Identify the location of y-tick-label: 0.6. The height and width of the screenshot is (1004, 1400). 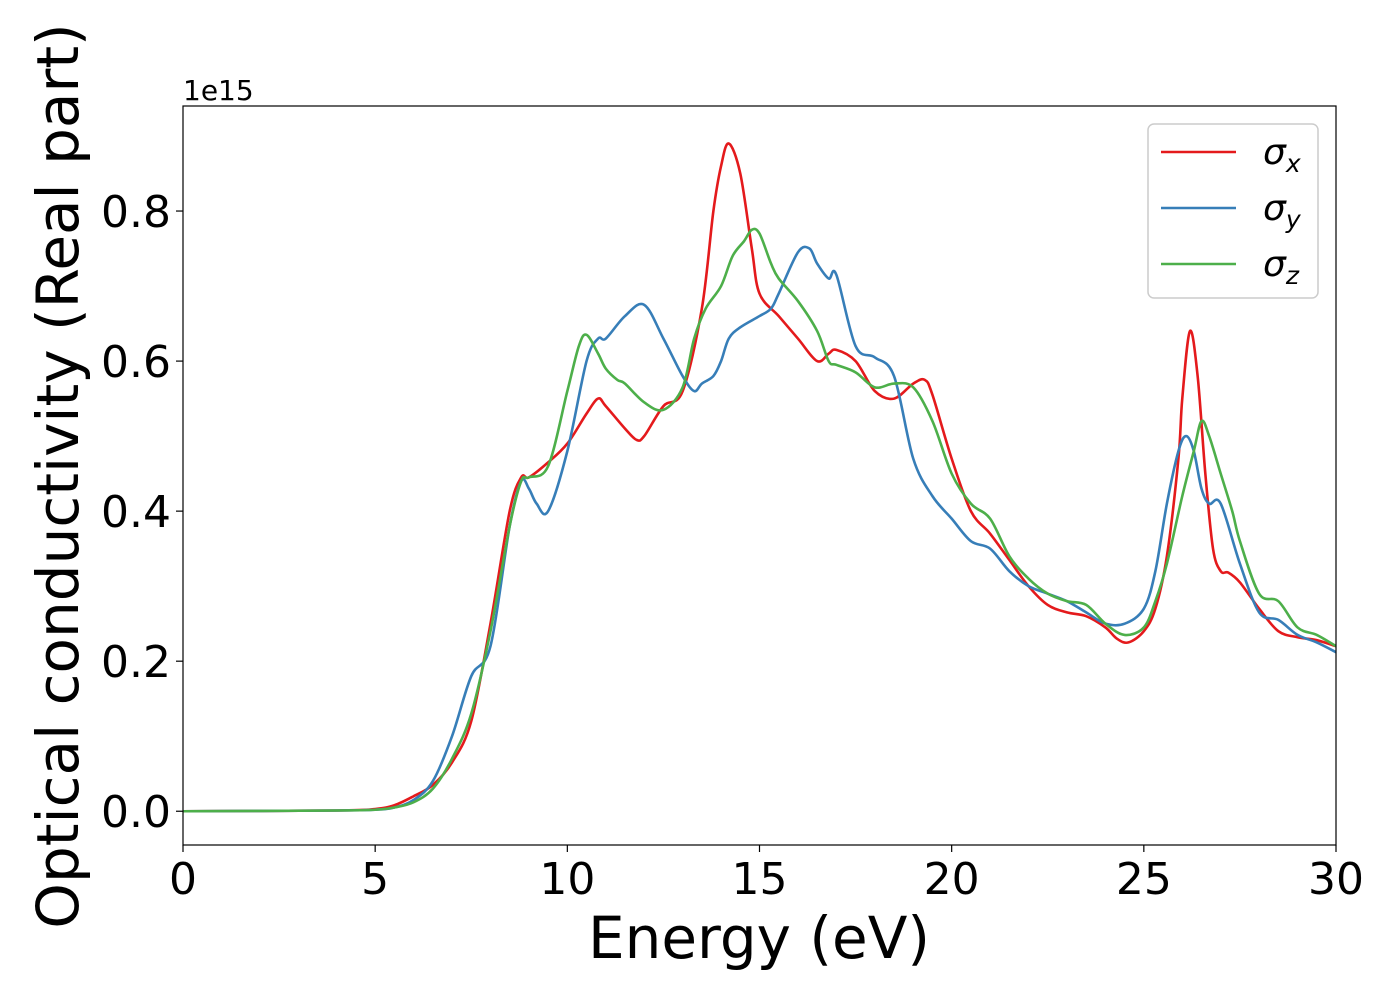
(136, 362).